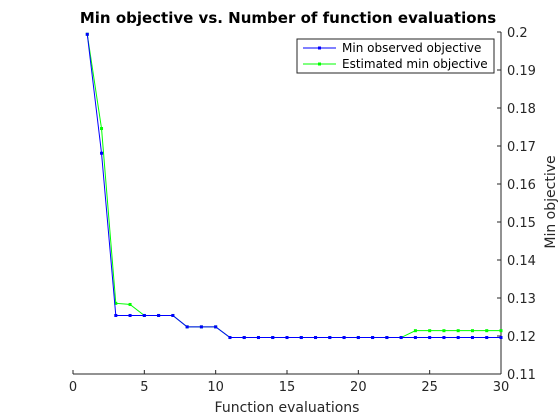 The height and width of the screenshot is (420, 560). What do you see at coordinates (551, 201) in the screenshot?
I see `y-axis-label: Min objective` at bounding box center [551, 201].